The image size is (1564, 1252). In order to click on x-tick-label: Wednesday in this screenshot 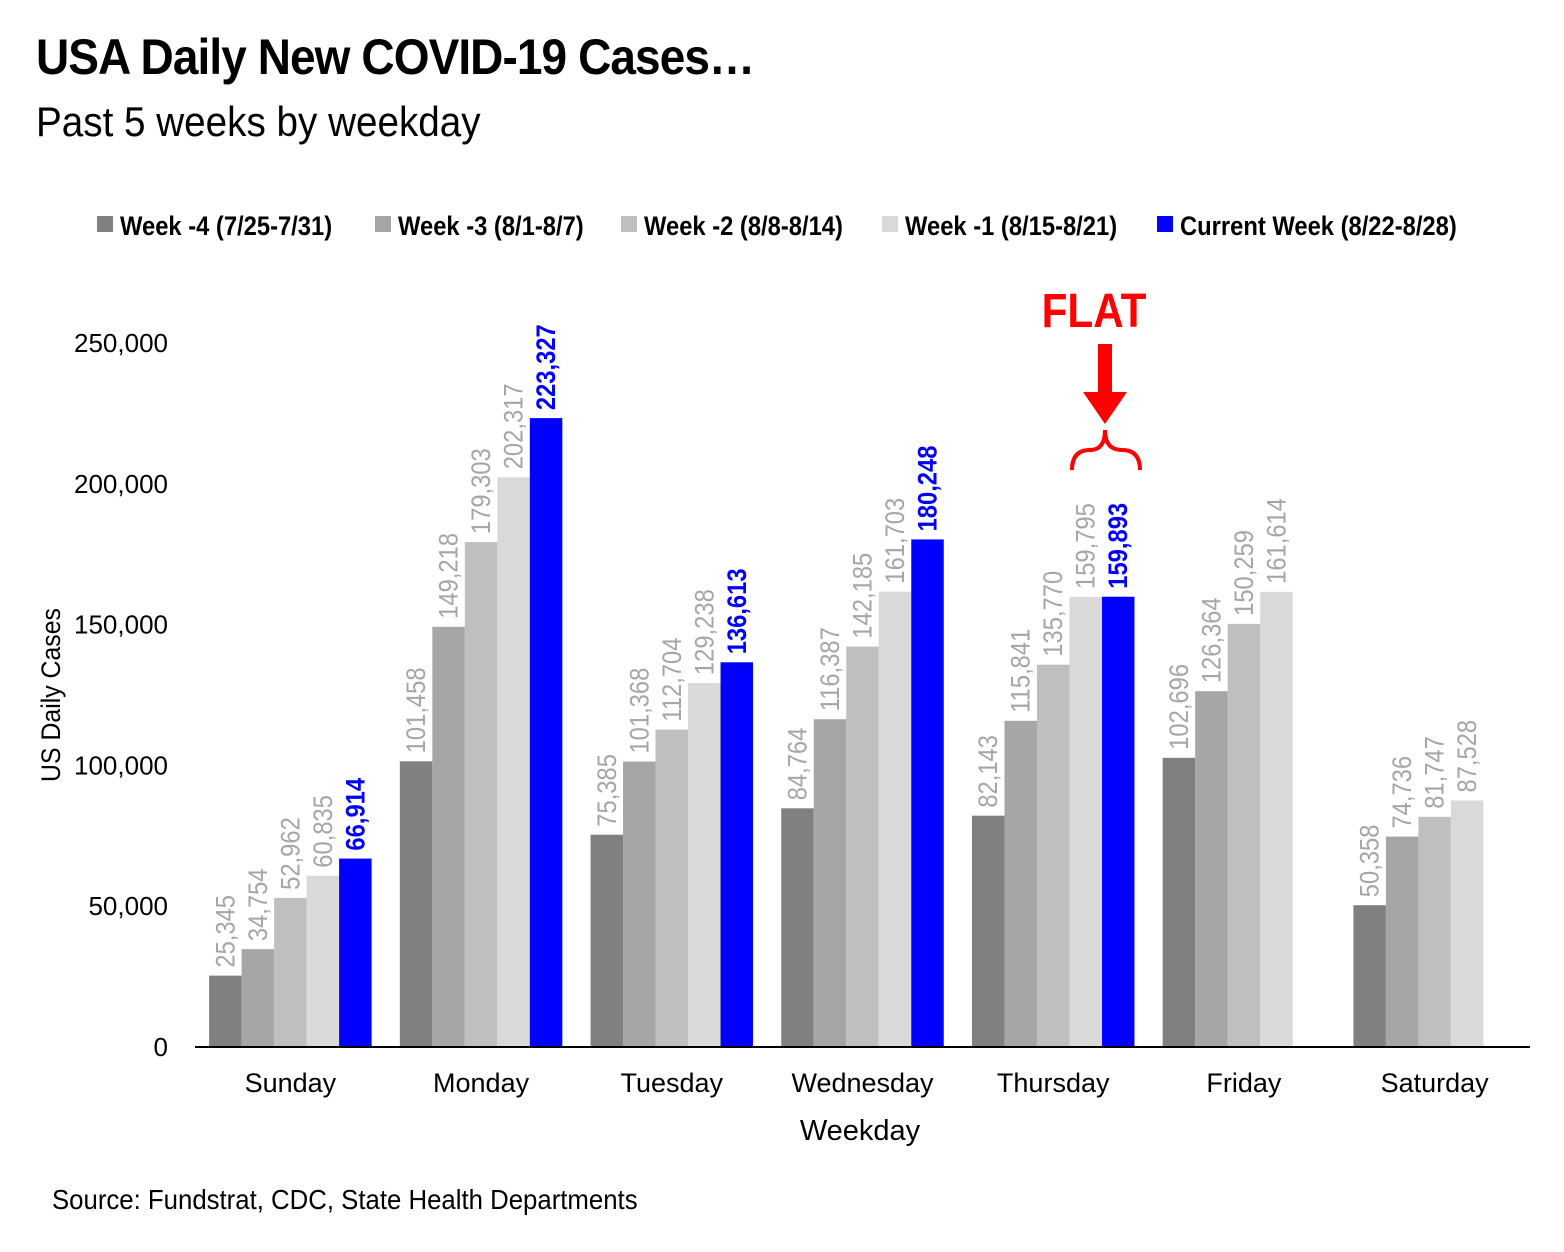, I will do `click(862, 1083)`.